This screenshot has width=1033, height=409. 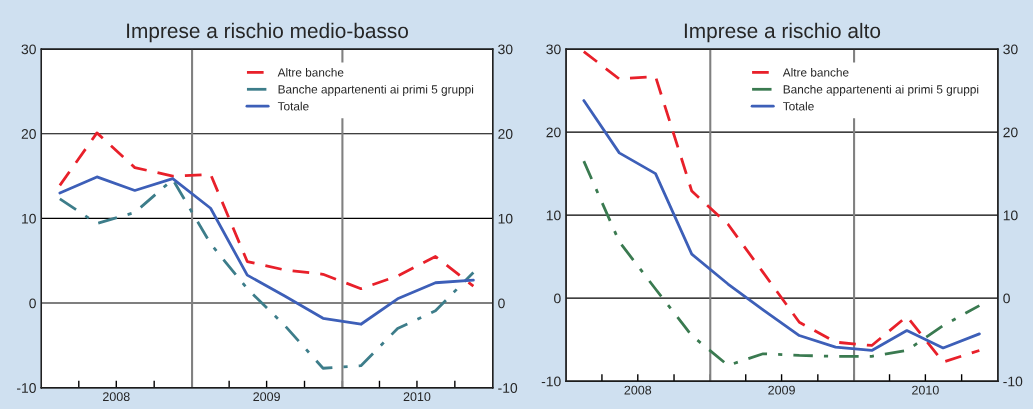 What do you see at coordinates (782, 32) in the screenshot?
I see `chart-title: Imprese a rischio alto` at bounding box center [782, 32].